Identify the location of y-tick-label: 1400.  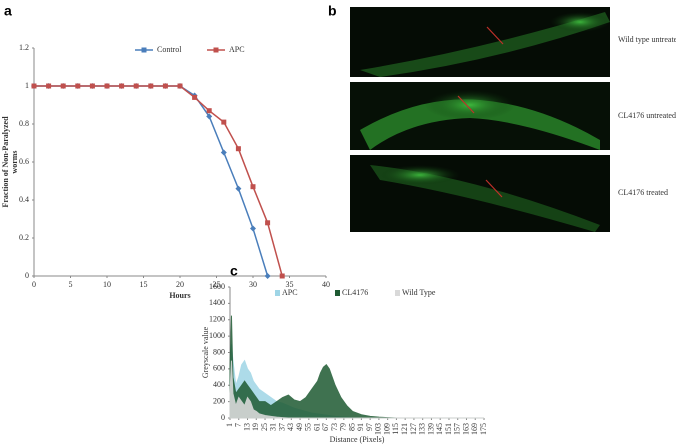
(217, 302).